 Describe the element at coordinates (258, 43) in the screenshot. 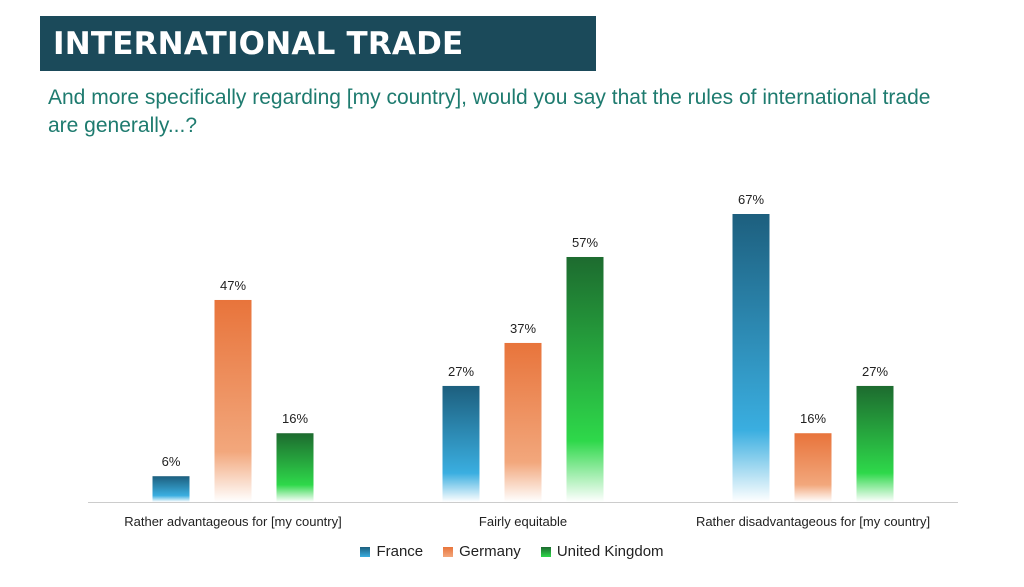

I see `page-title: INTERNATIONAL TRADE` at that location.